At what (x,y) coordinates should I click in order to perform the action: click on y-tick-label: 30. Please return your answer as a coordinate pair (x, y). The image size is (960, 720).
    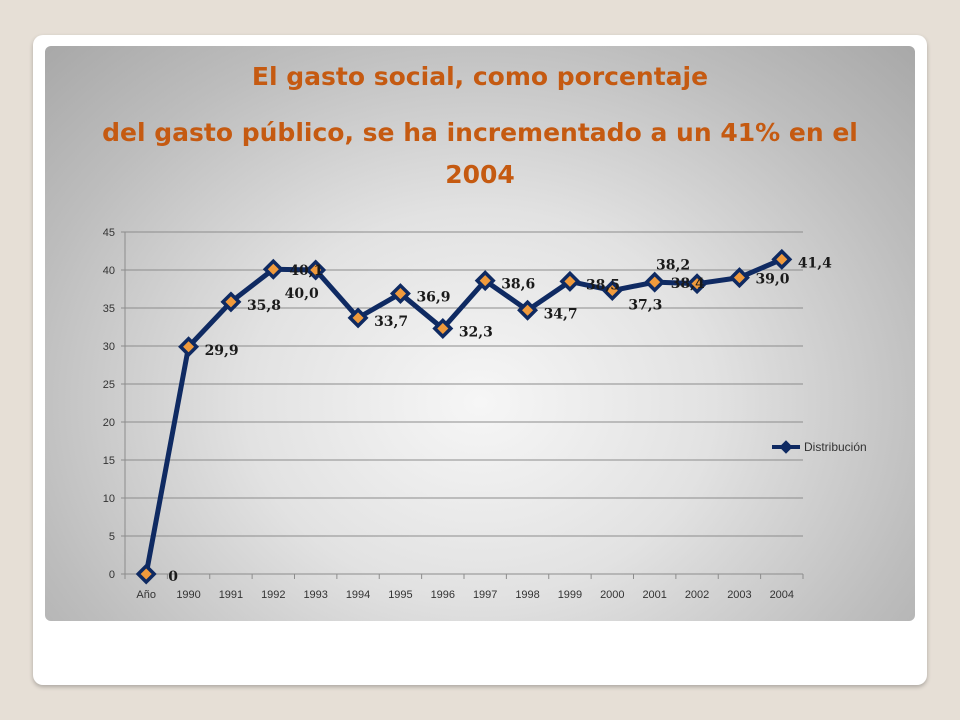
    Looking at the image, I should click on (109, 347).